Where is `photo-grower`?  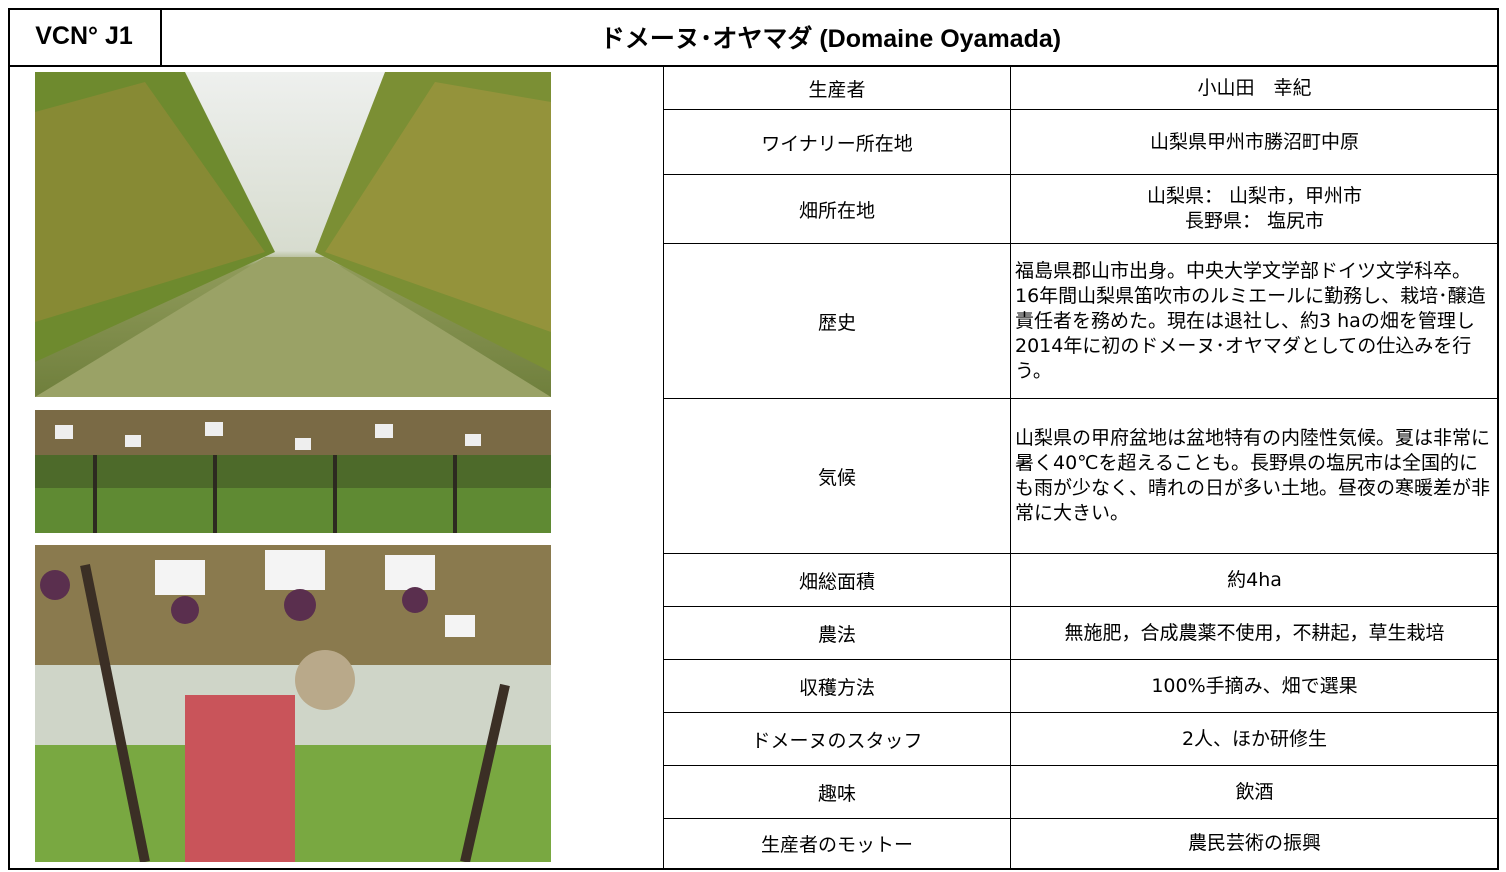
photo-grower is located at coordinates (293, 703).